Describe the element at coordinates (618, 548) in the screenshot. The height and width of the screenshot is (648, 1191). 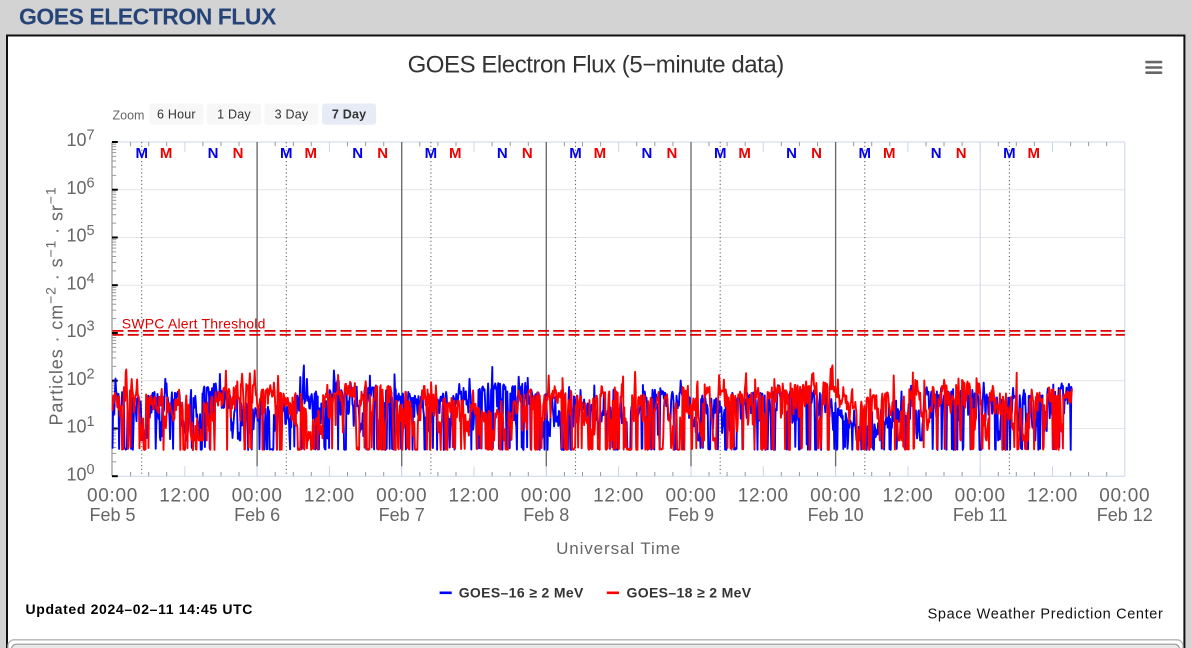
I see `svg-text: Universal Time` at that location.